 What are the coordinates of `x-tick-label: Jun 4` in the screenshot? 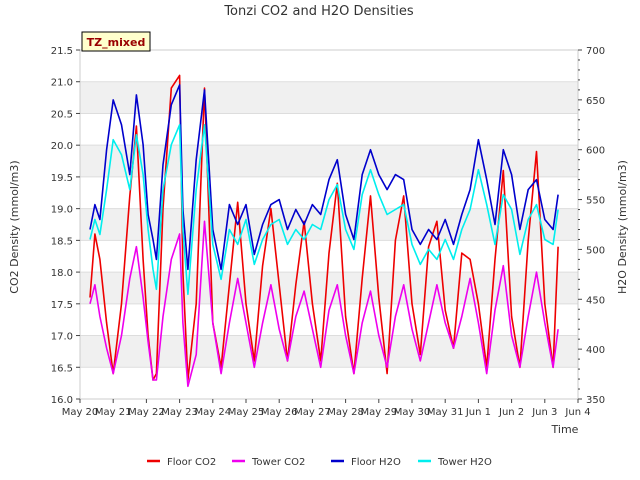 It's located at (577, 412).